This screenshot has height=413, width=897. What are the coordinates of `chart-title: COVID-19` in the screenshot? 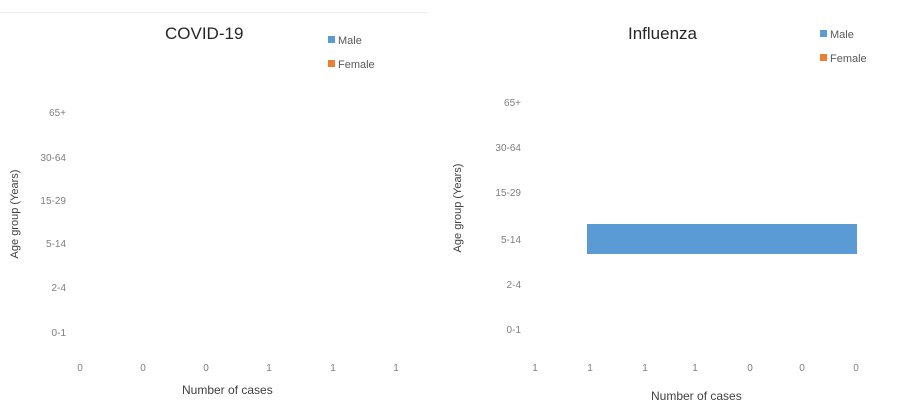 It's located at (204, 33).